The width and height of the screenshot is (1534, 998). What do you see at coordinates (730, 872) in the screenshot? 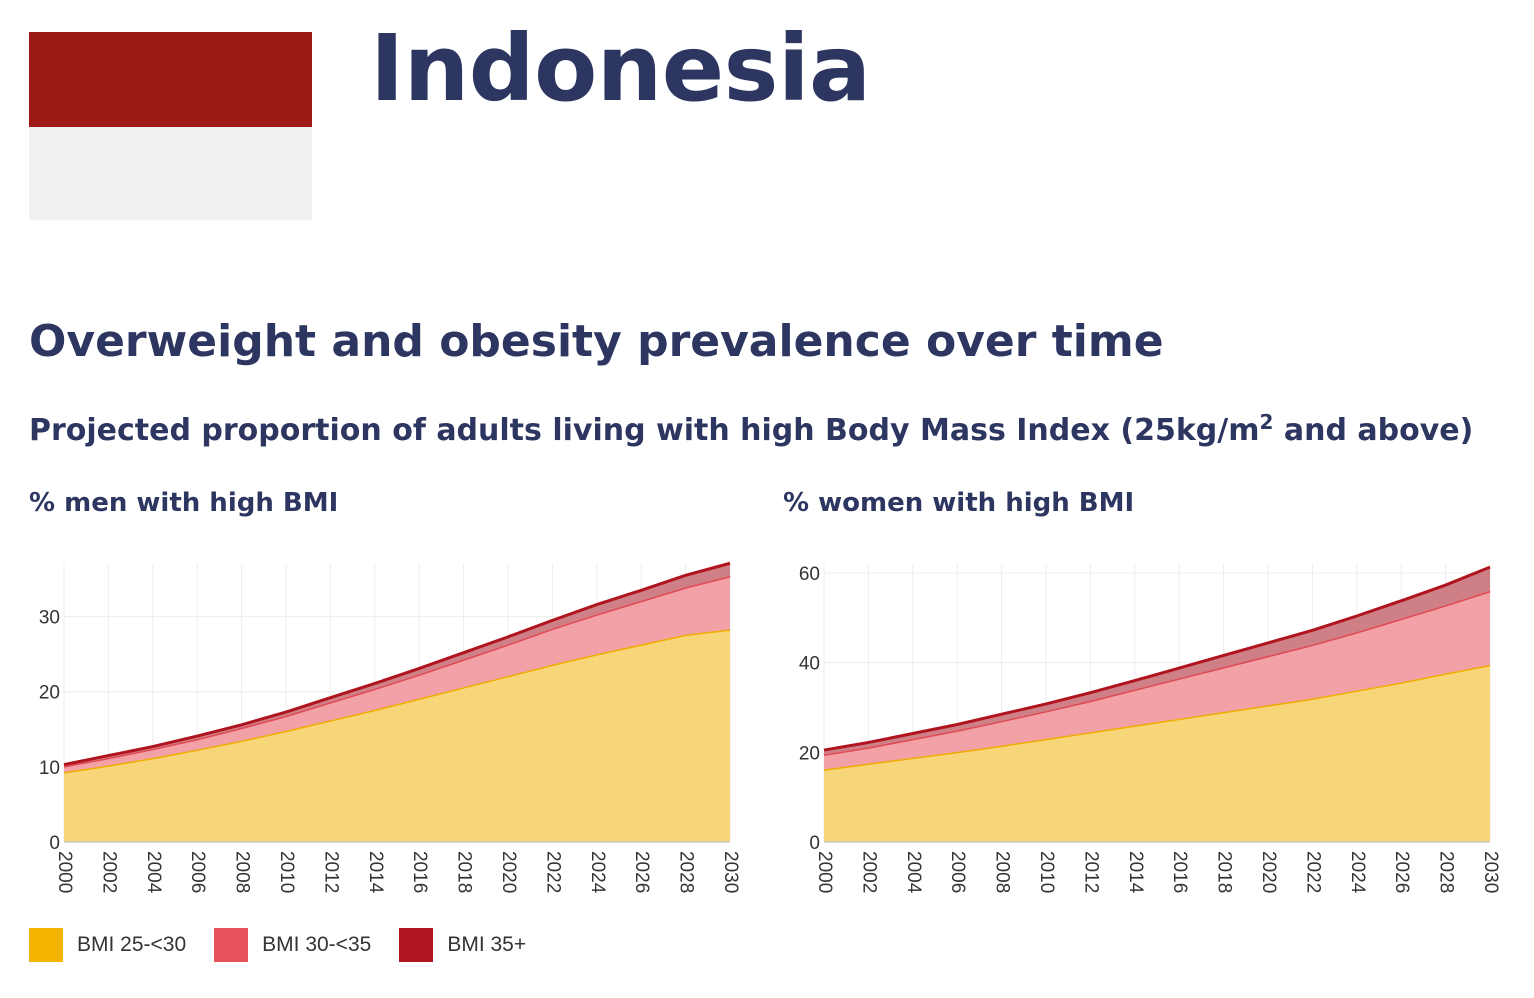
I see `men-x-tick-2030: 2030` at bounding box center [730, 872].